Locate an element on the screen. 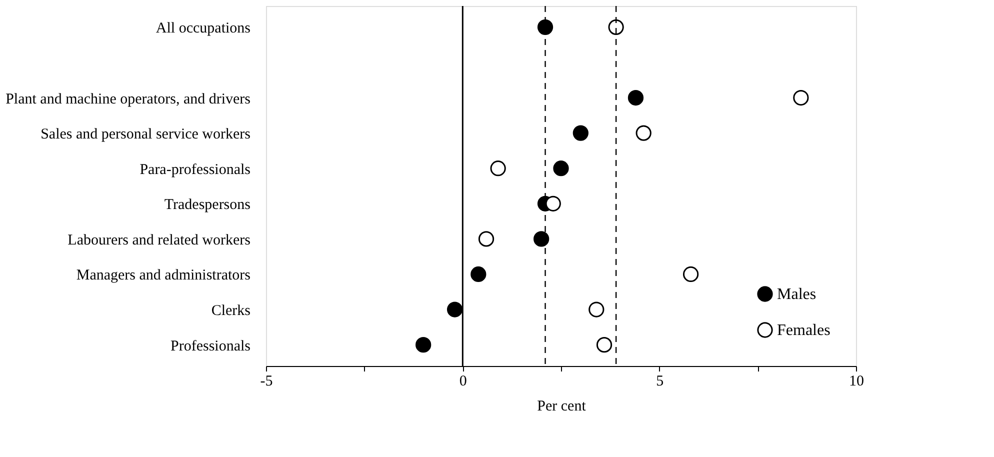  legend-label: Males is located at coordinates (796, 294).